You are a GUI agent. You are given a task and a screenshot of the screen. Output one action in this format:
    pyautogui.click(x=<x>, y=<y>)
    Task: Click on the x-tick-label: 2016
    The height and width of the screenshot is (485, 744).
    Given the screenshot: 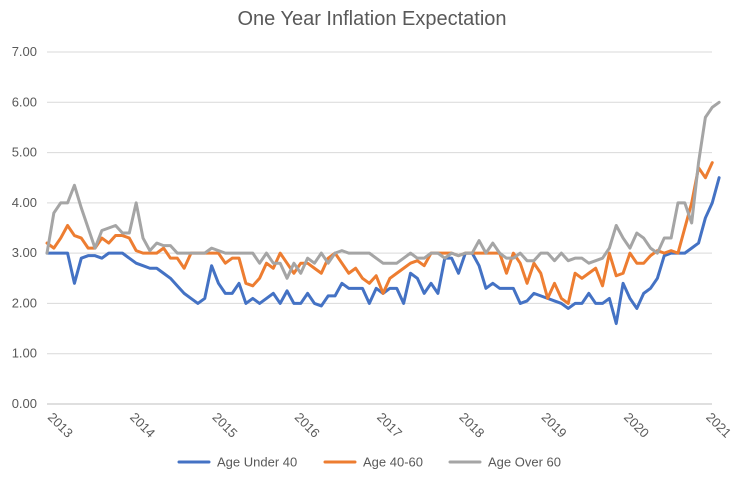 What is the action you would take?
    pyautogui.click(x=307, y=425)
    